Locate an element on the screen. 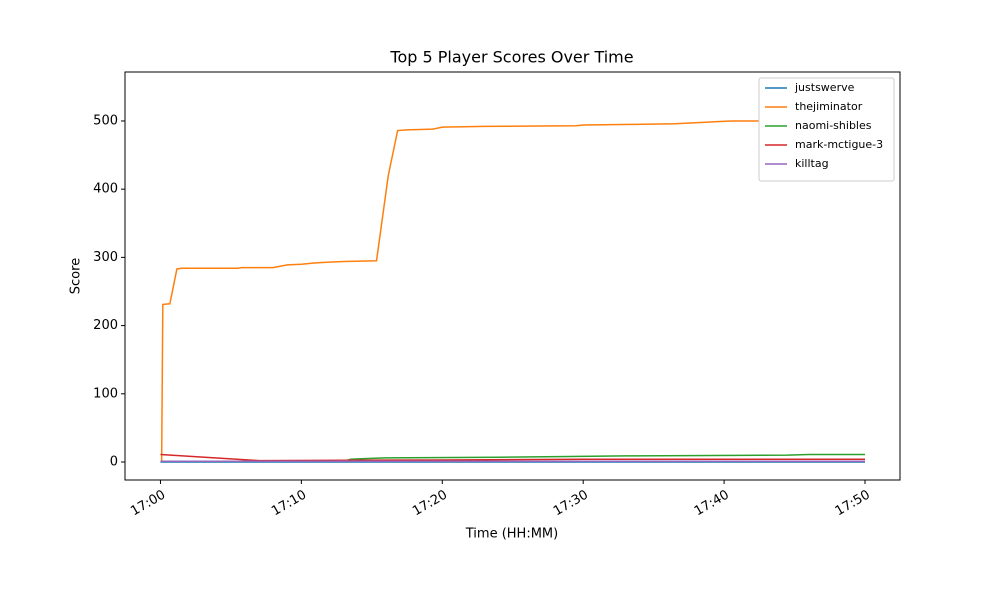 The width and height of the screenshot is (1000, 600). legend-label: killtag is located at coordinates (812, 163).